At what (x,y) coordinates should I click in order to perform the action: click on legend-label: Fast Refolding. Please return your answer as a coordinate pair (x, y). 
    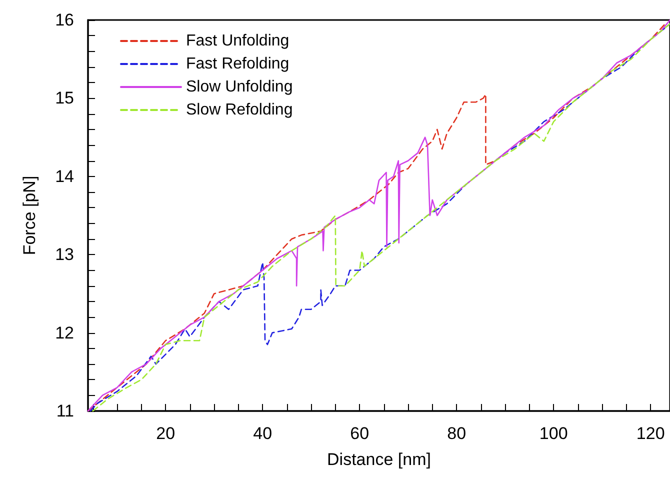
    Looking at the image, I should click on (238, 64).